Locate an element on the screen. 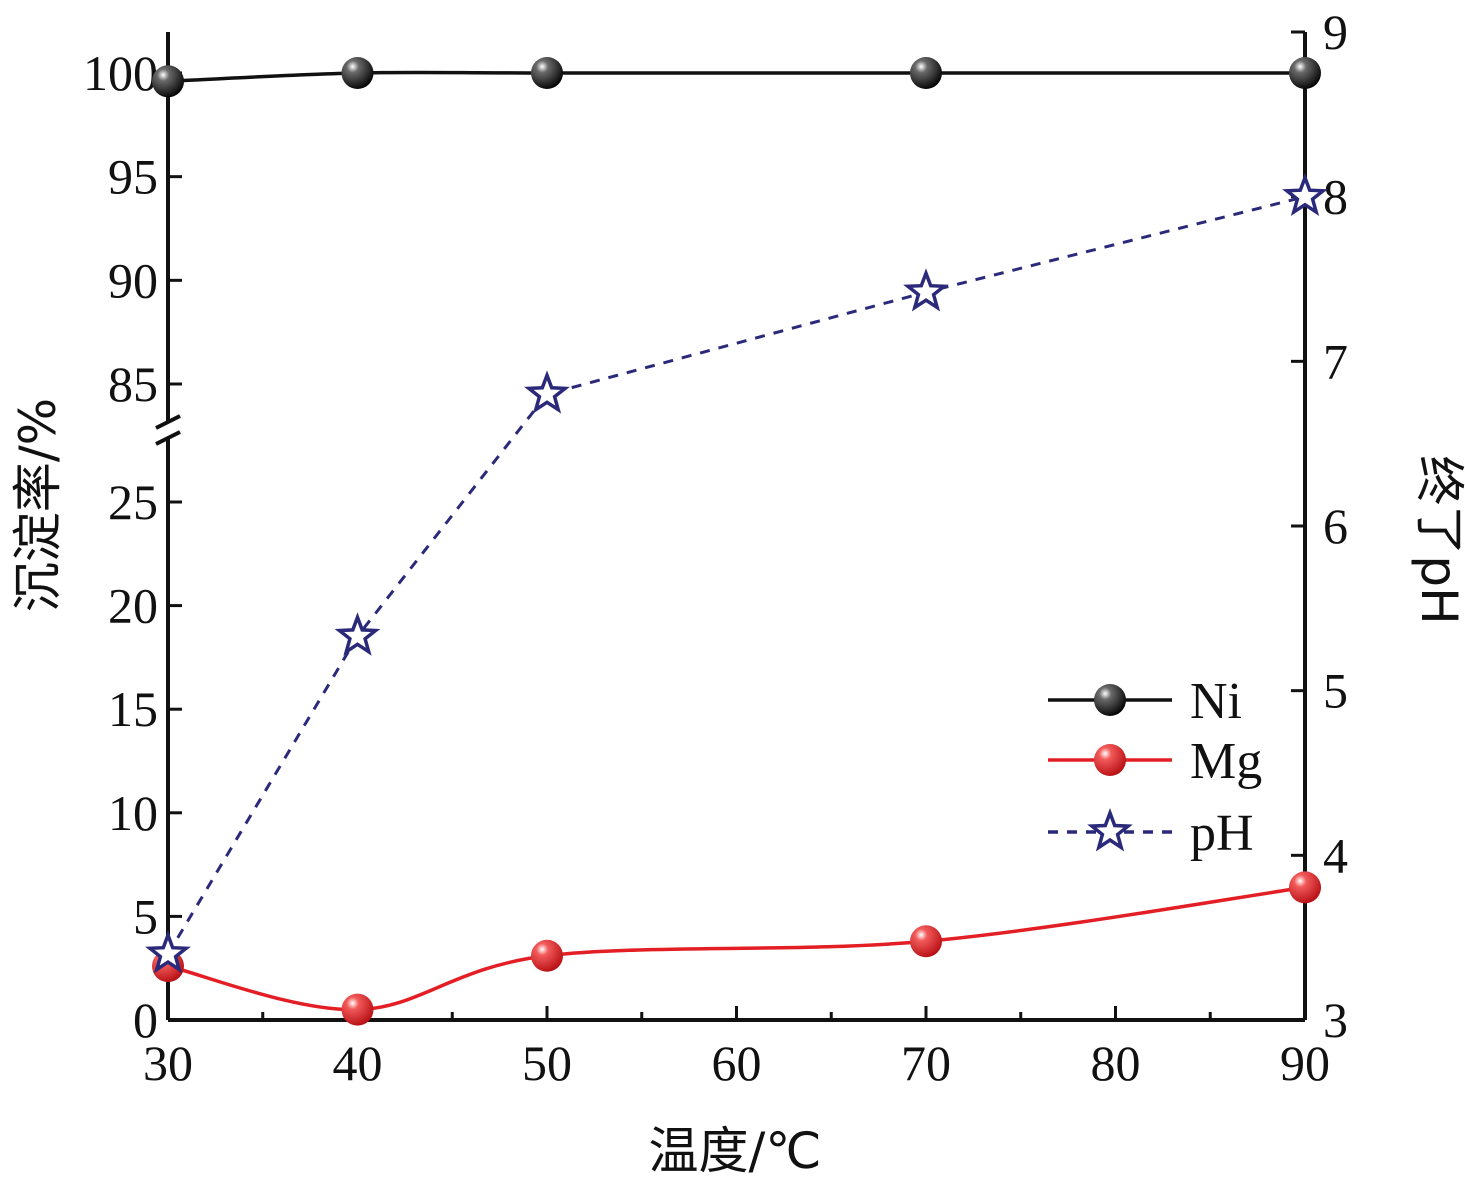 Image resolution: width=1465 pixels, height=1181 pixels. legend-label-ph: pH is located at coordinates (1222, 833).